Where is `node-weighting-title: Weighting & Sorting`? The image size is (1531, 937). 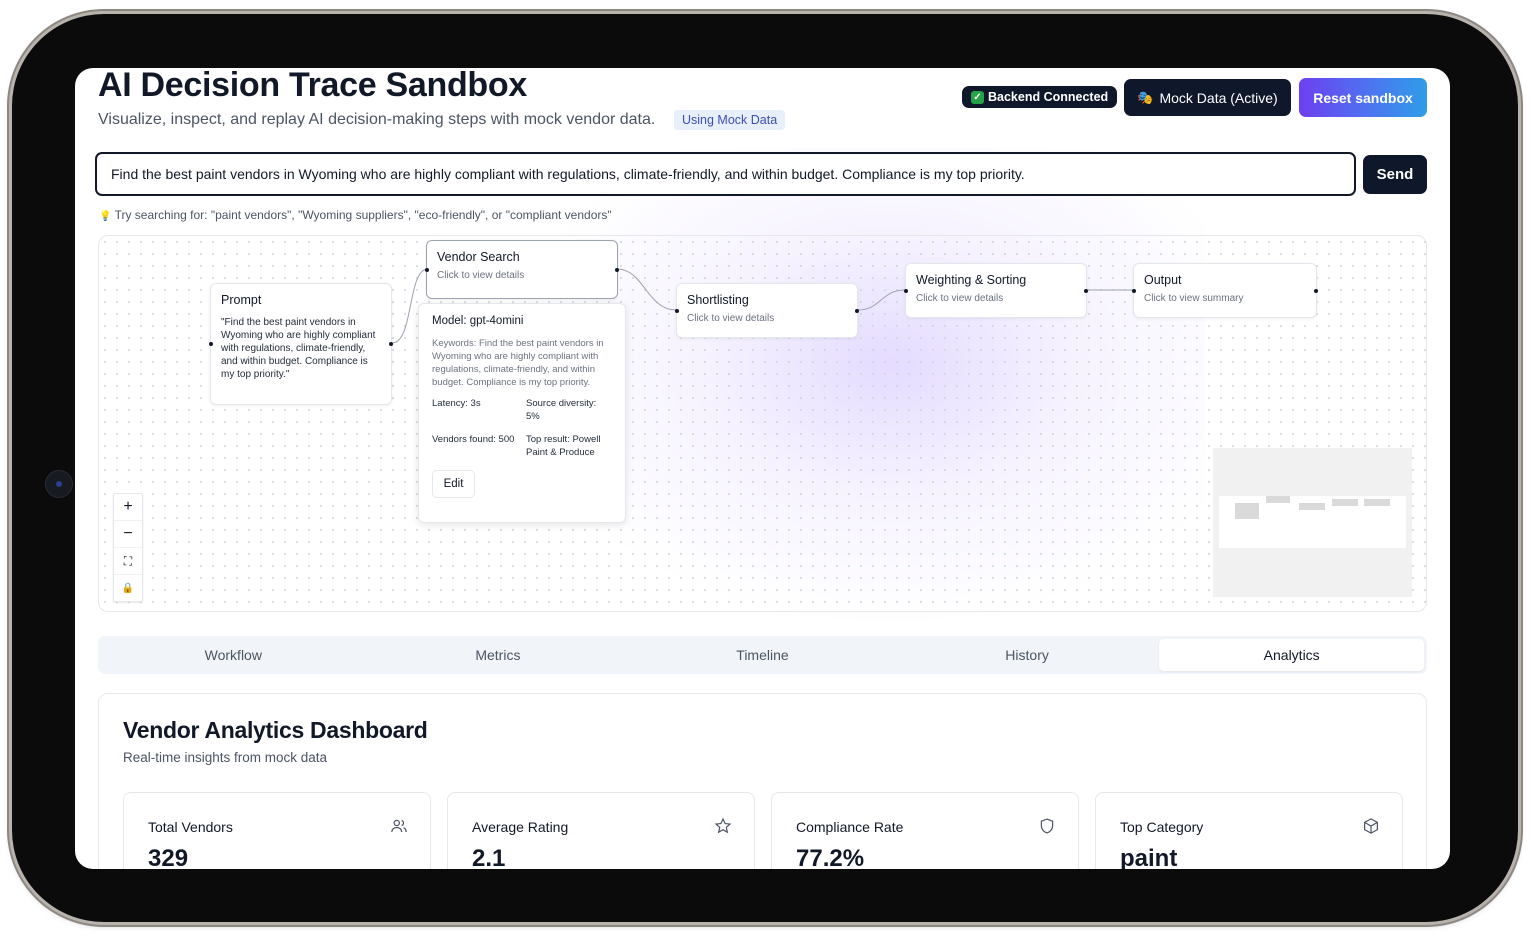
node-weighting-title: Weighting & Sorting is located at coordinates (971, 280).